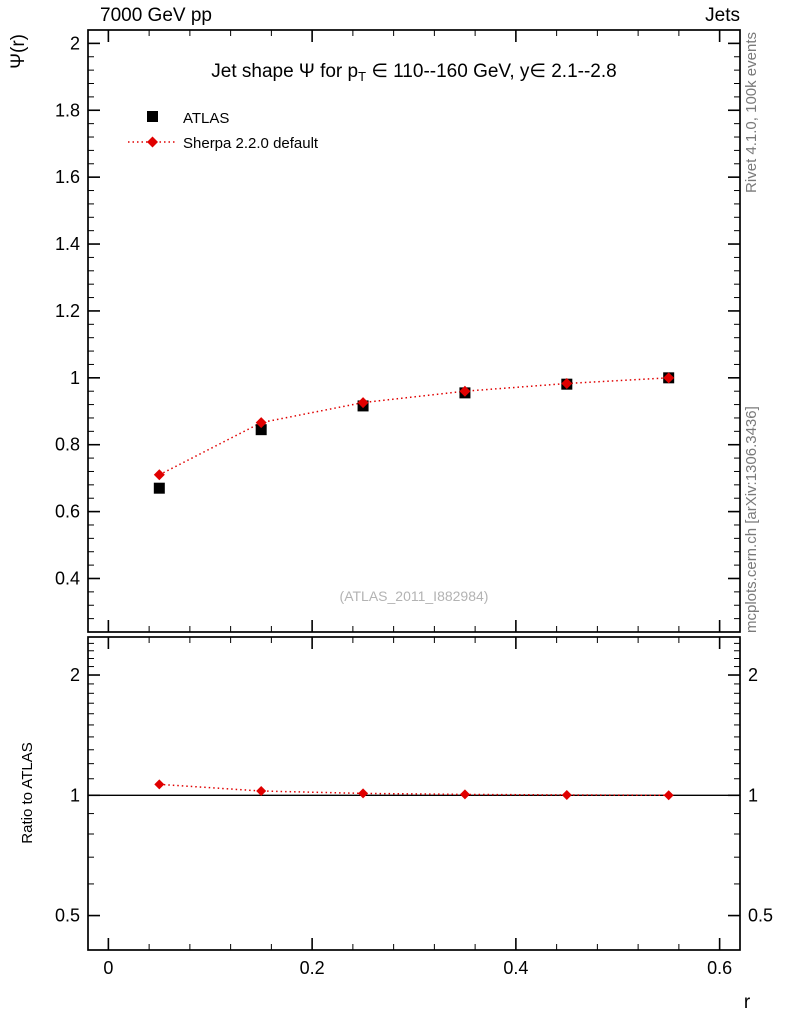 The width and height of the screenshot is (786, 1024). What do you see at coordinates (719, 968) in the screenshot?
I see `x-tick-label: 0.6` at bounding box center [719, 968].